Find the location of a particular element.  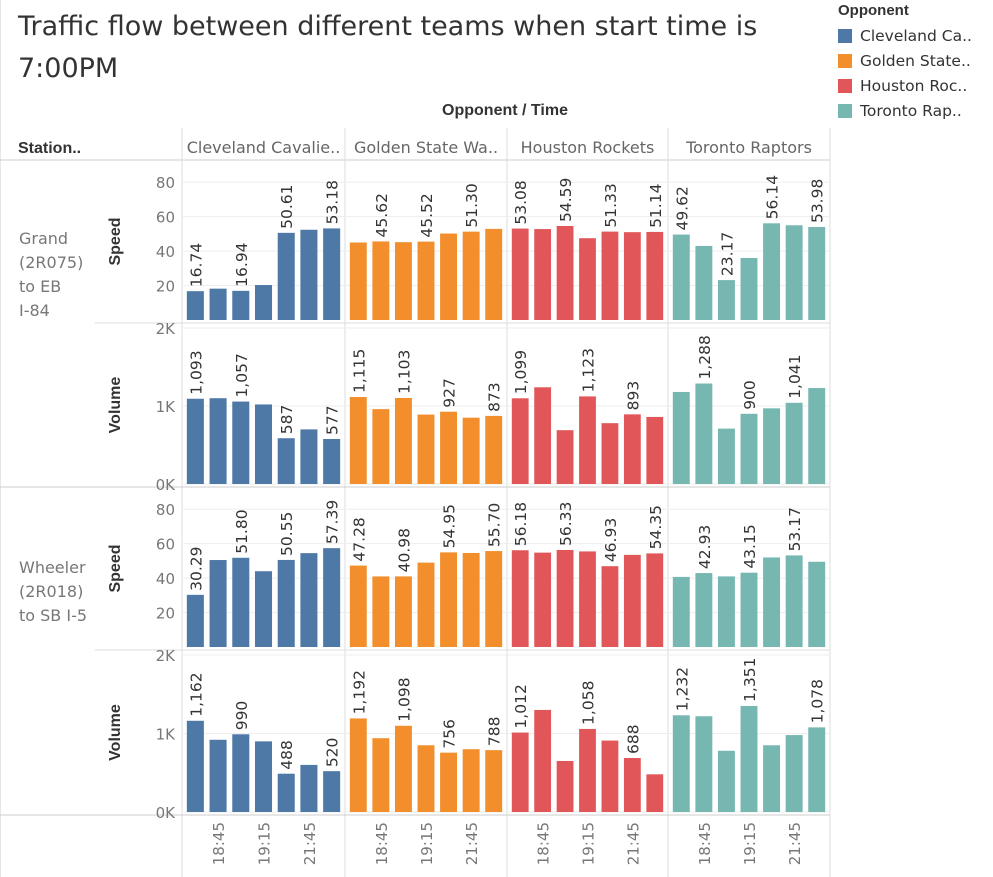

x-tick-label: 21:45 is located at coordinates (472, 843).